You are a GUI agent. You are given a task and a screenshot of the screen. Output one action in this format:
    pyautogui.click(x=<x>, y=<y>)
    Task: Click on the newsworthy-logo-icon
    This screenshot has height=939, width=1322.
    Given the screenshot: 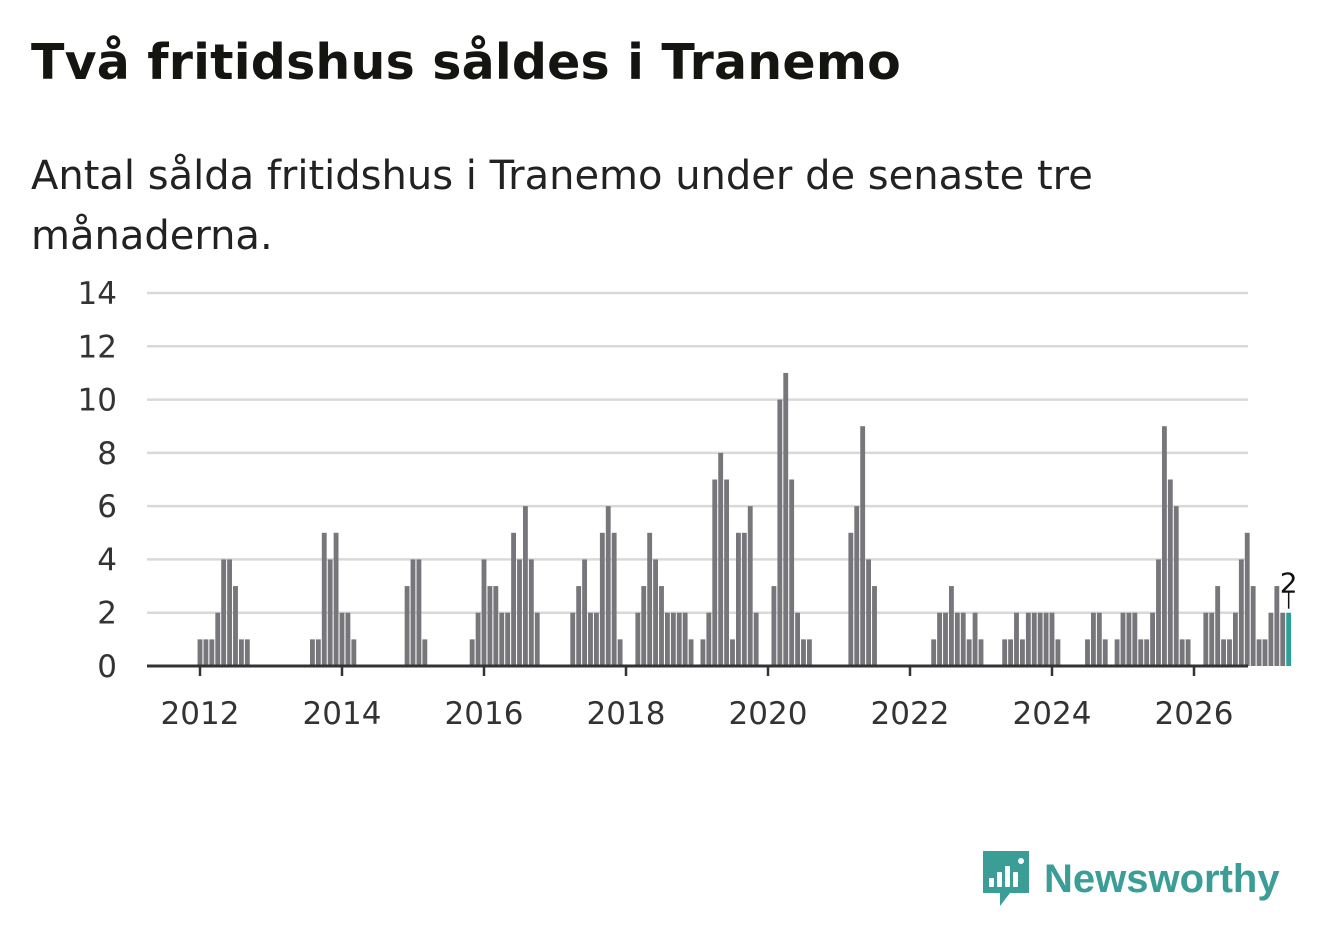 What is the action you would take?
    pyautogui.click(x=1006, y=878)
    